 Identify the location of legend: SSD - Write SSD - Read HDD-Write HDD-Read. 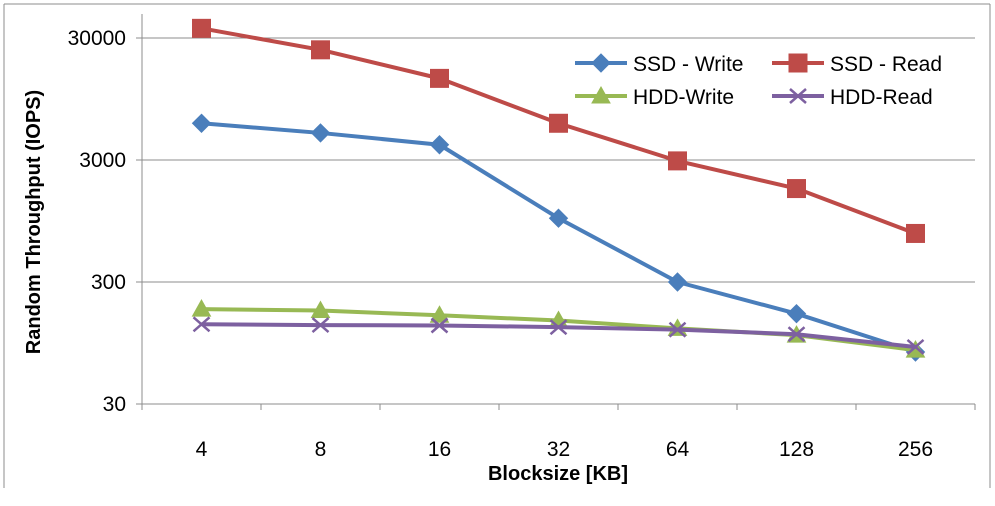
(758, 81).